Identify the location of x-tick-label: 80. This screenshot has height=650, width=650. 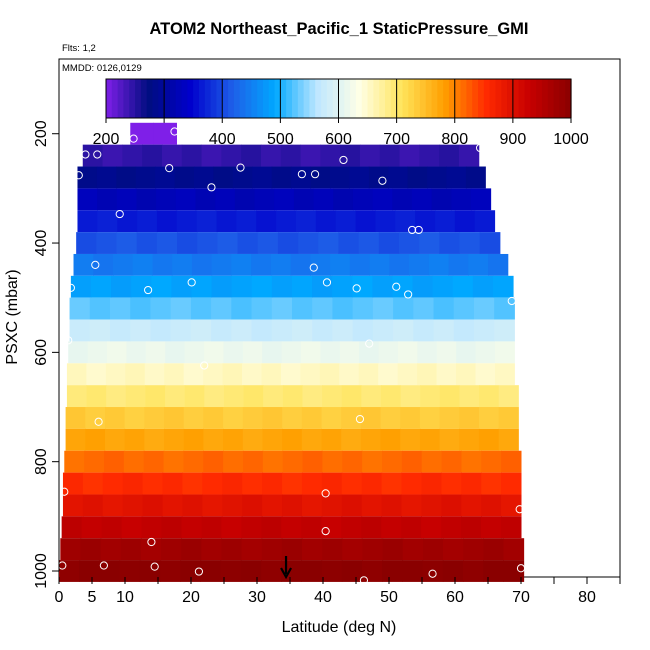
(587, 597).